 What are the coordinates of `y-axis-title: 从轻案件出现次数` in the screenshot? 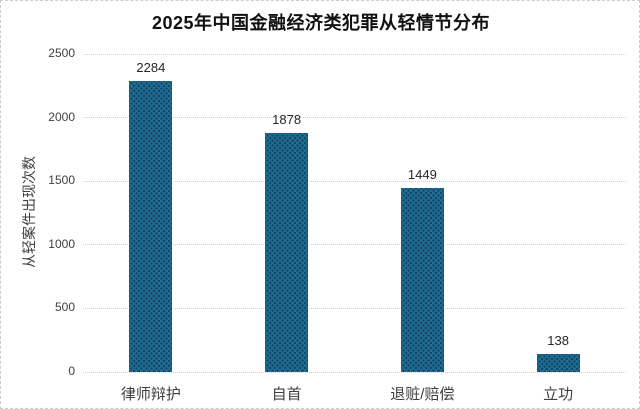 It's located at (29, 212).